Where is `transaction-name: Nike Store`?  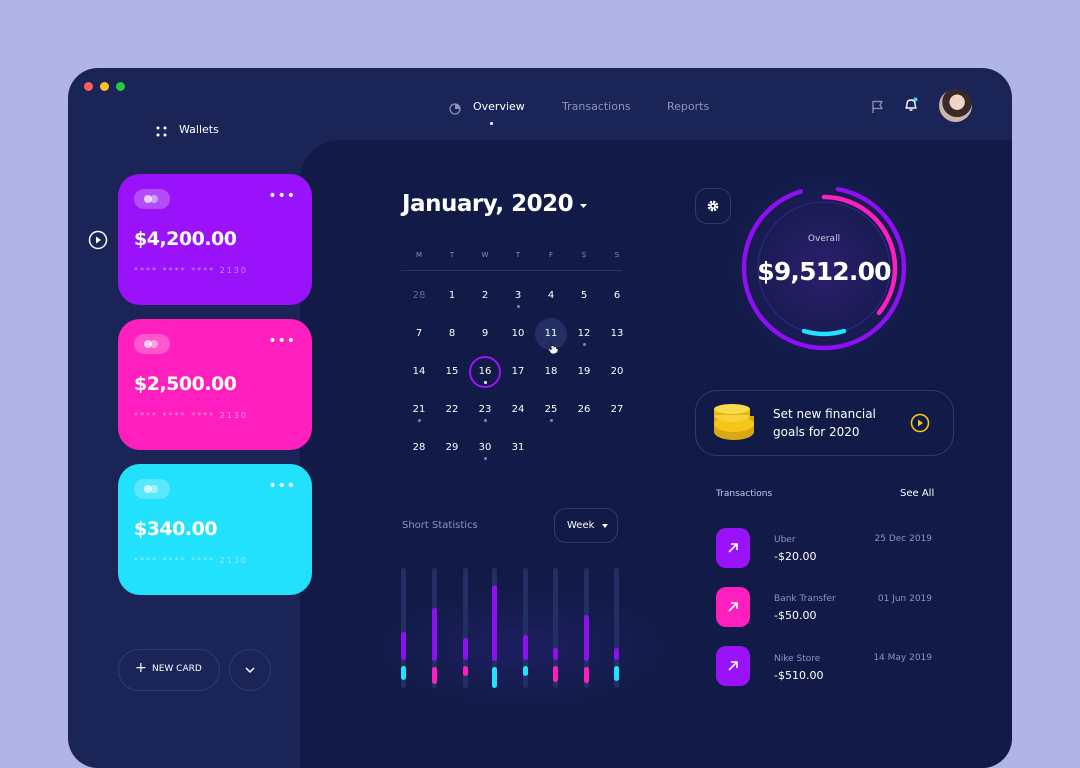
transaction-name: Nike Store is located at coordinates (797, 659).